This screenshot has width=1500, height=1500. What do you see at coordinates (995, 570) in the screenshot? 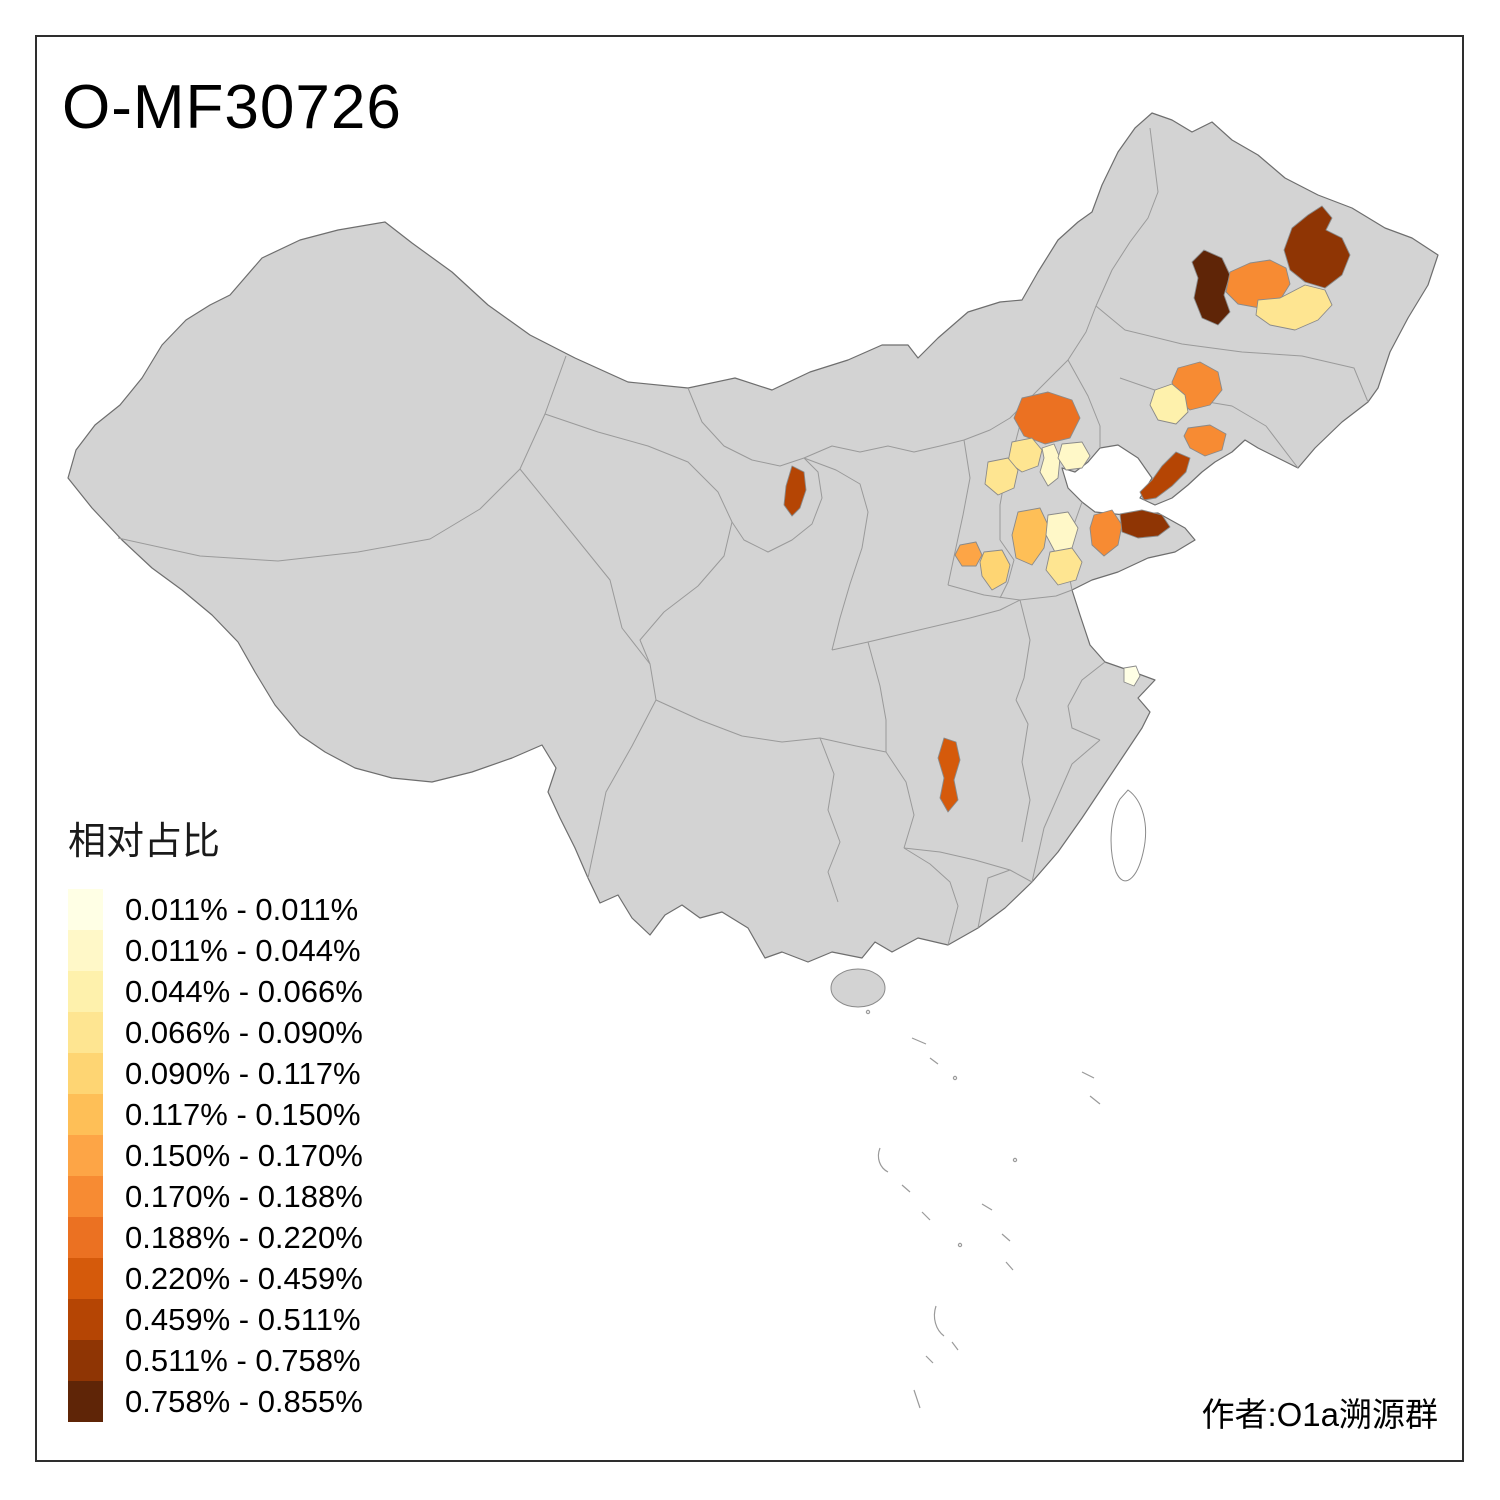
I see `region-shaanxi-east-yellow` at bounding box center [995, 570].